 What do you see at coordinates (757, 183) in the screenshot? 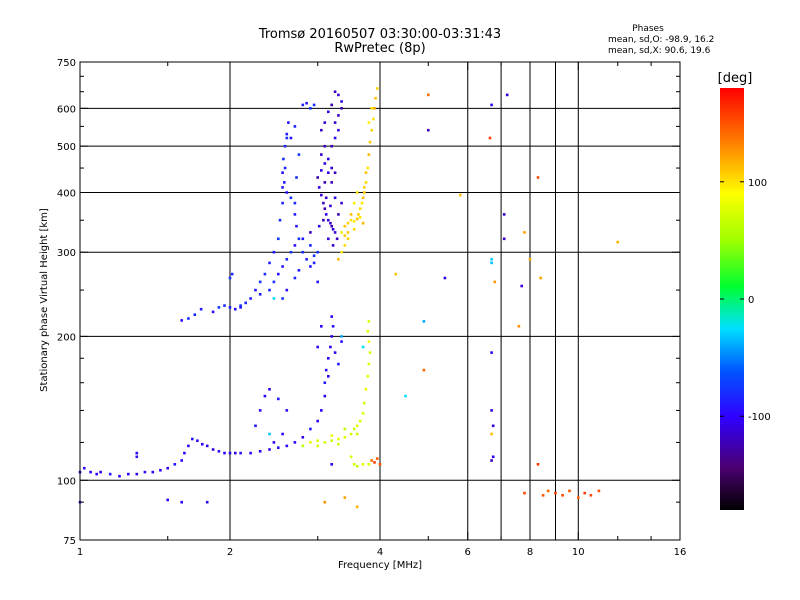
I see `colorbar-tick-label: 100` at bounding box center [757, 183].